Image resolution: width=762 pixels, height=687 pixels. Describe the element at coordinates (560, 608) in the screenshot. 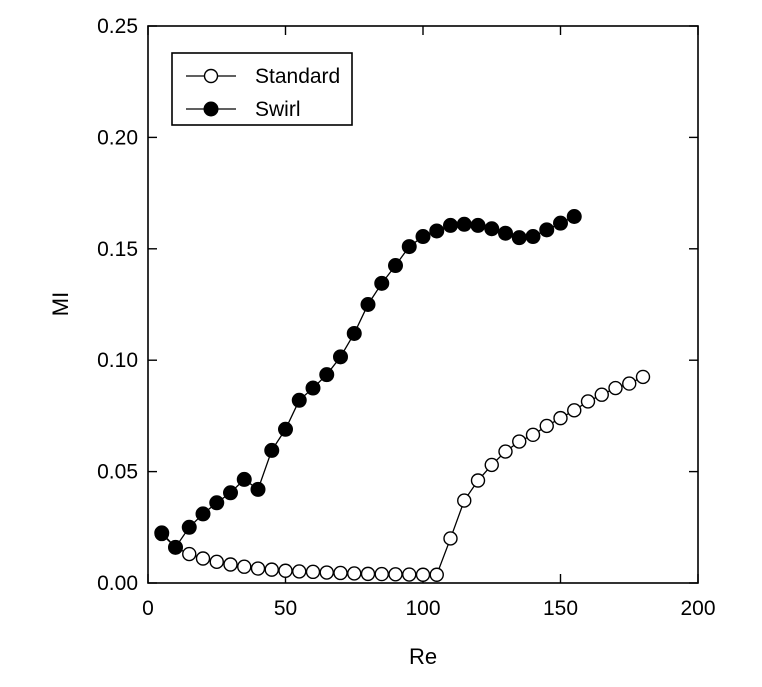

I see `x-tick-label: 150` at that location.